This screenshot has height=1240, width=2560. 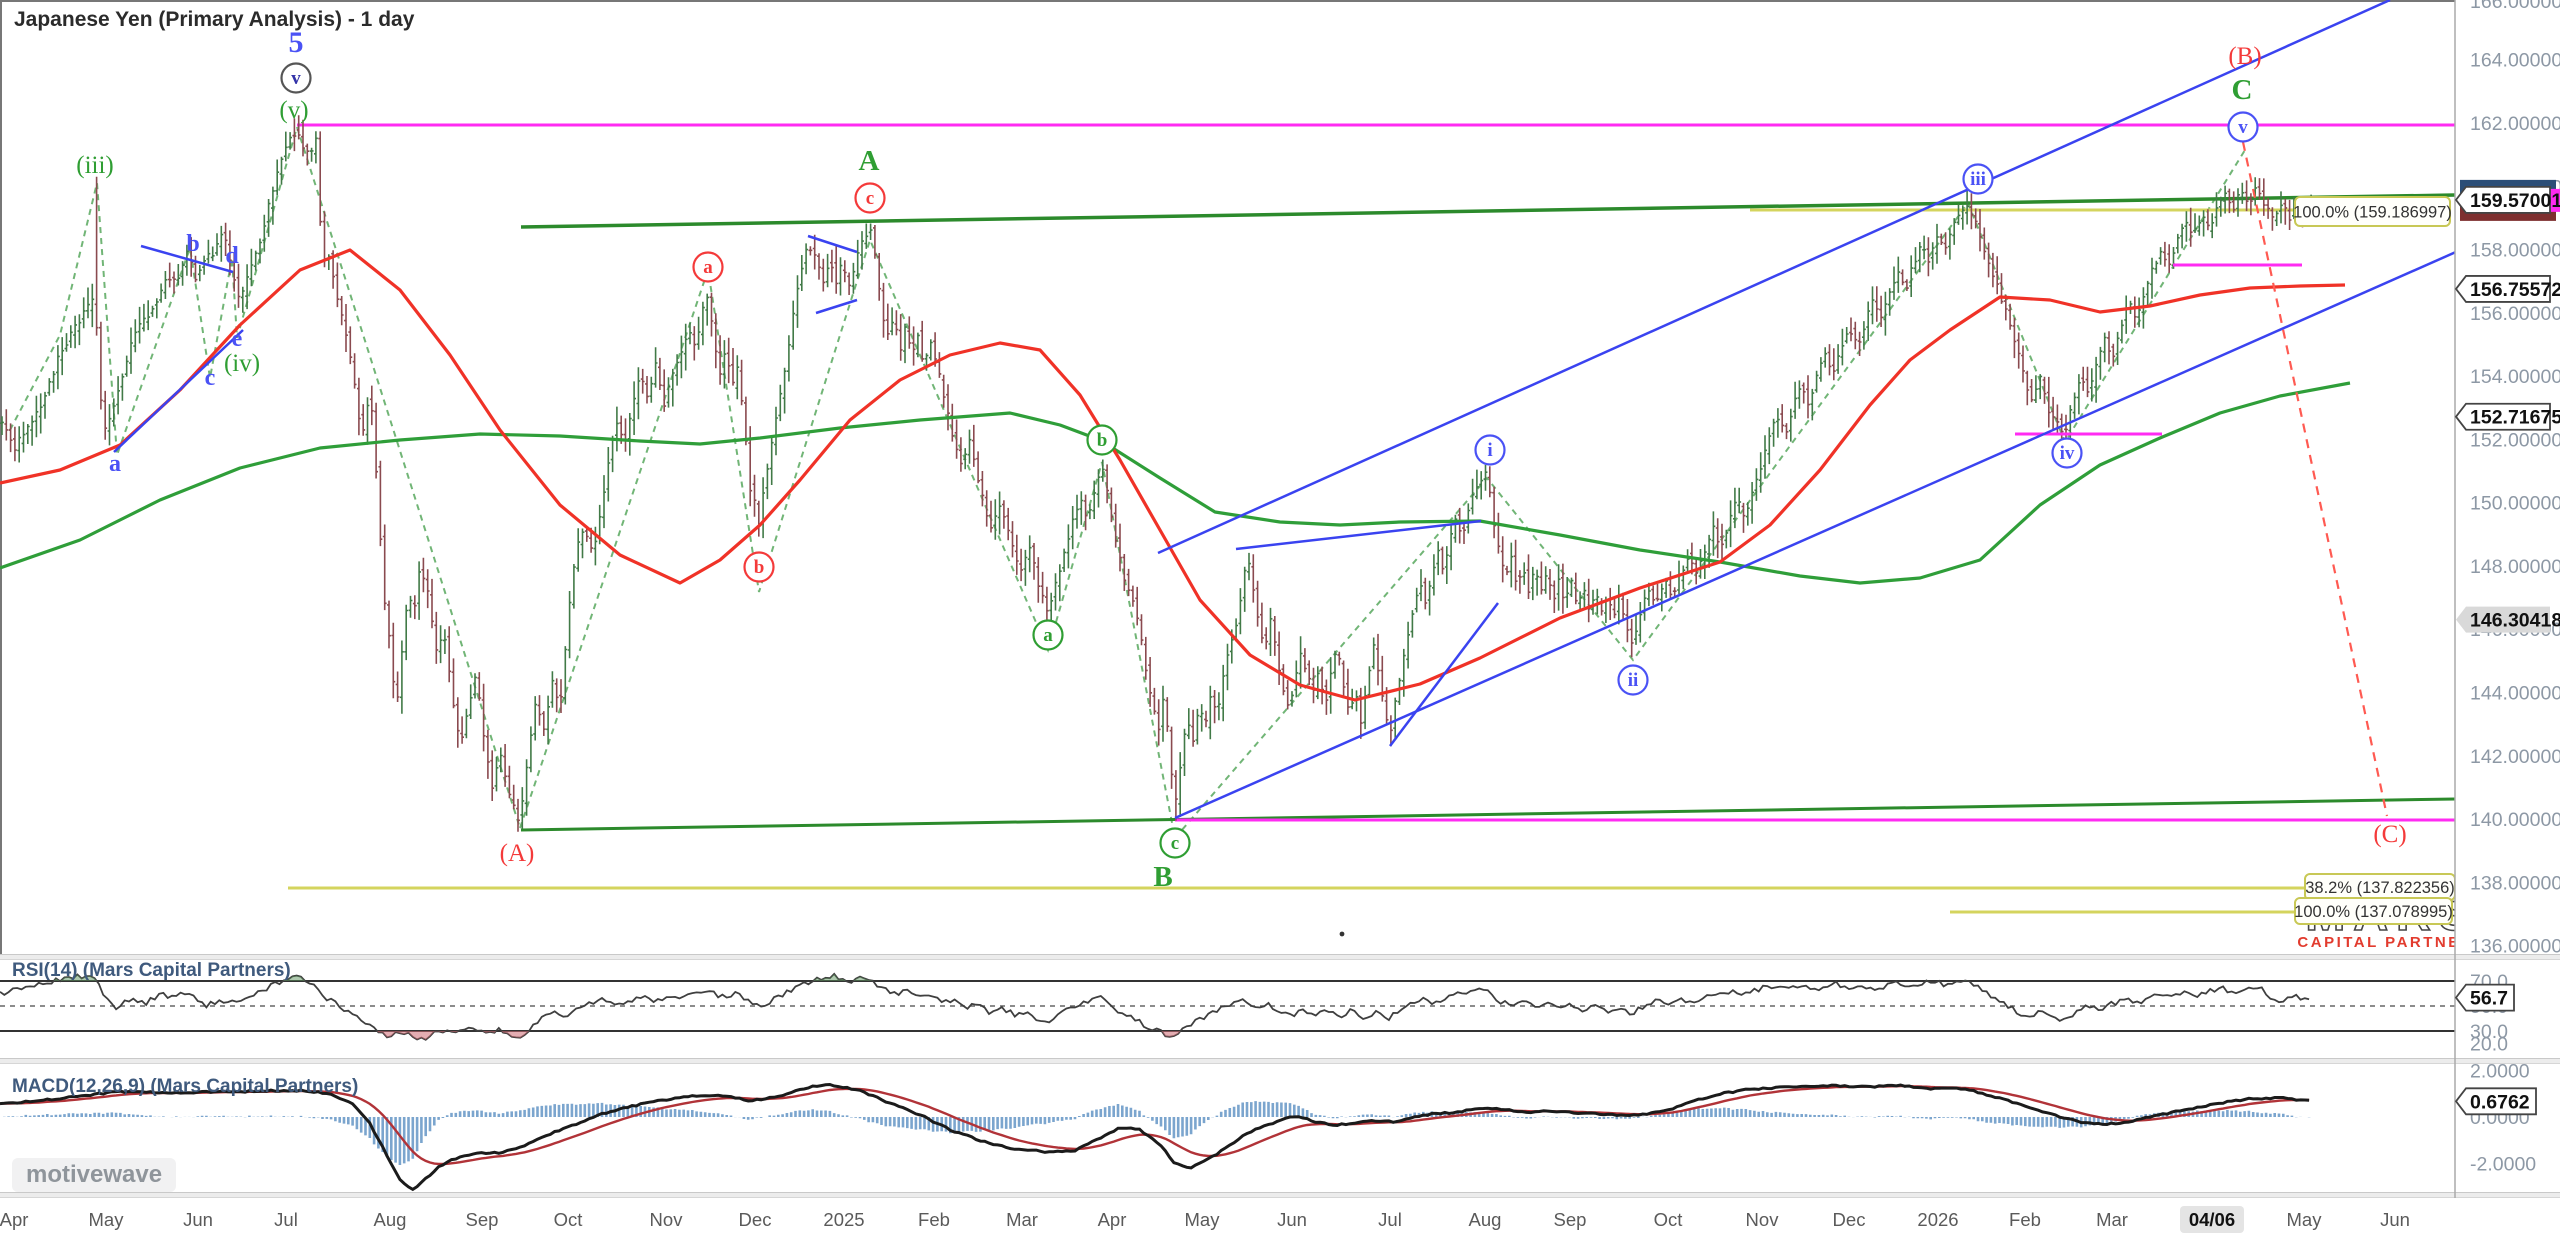 I want to click on separator-main-rsi, so click(x=1280, y=957).